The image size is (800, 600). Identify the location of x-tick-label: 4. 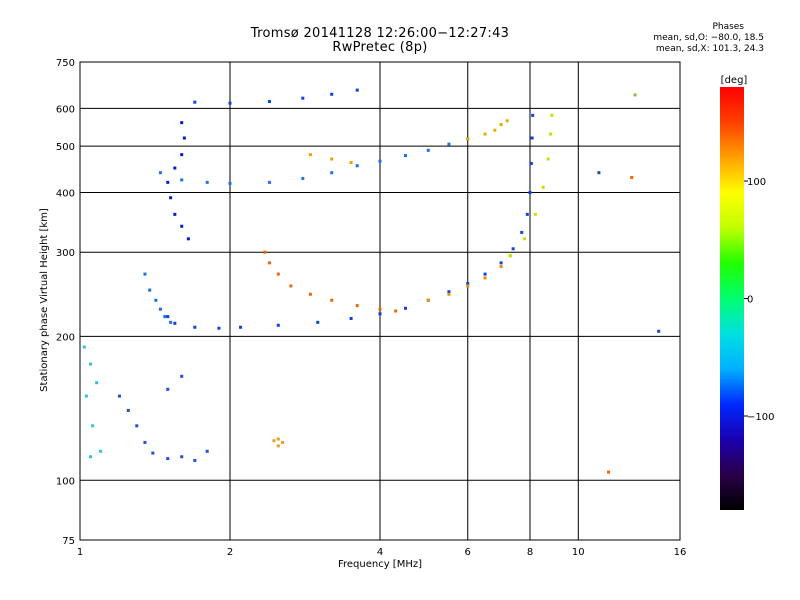
(380, 552).